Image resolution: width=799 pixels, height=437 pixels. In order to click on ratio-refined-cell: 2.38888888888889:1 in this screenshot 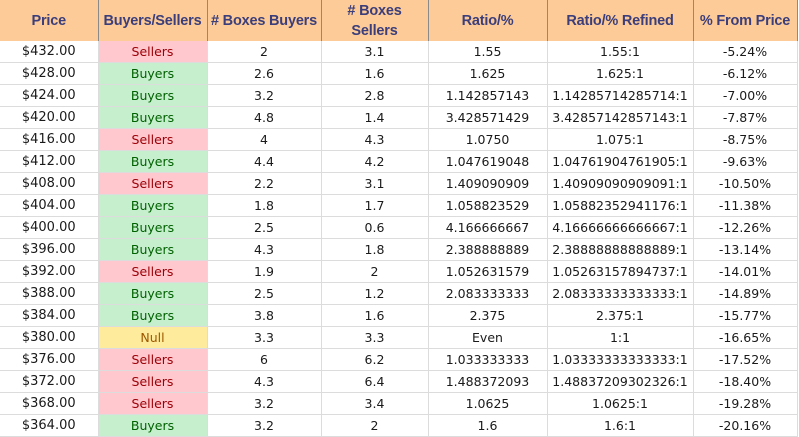, I will do `click(620, 249)`.